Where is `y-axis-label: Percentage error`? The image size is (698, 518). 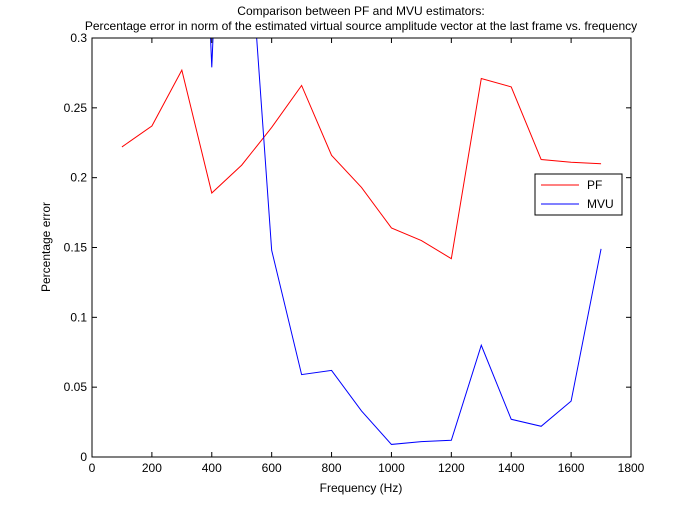
y-axis-label: Percentage error is located at coordinates (46, 247).